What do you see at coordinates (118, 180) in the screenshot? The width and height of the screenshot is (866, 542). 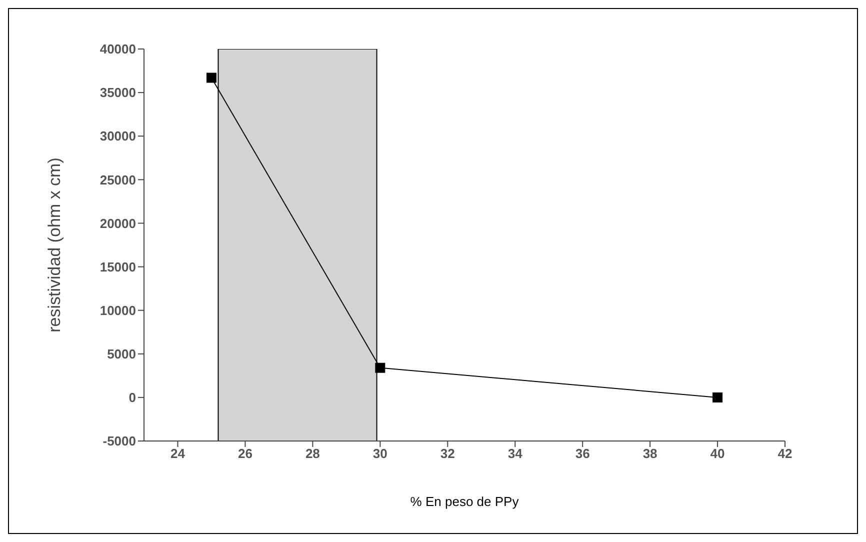 I see `y-tick-label: 25000` at bounding box center [118, 180].